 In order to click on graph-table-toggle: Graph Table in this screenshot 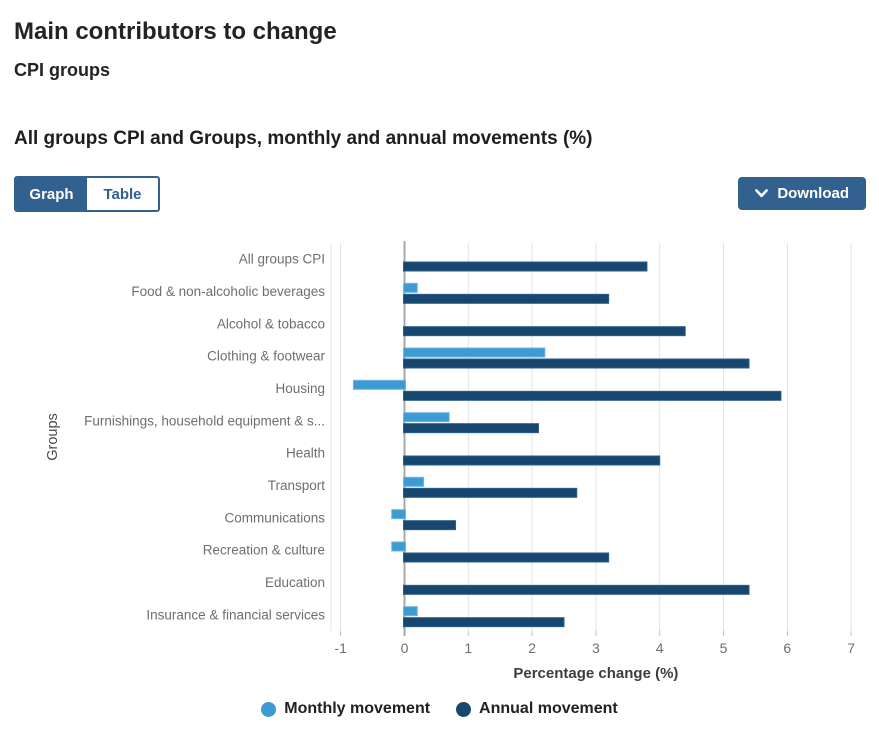, I will do `click(87, 194)`.